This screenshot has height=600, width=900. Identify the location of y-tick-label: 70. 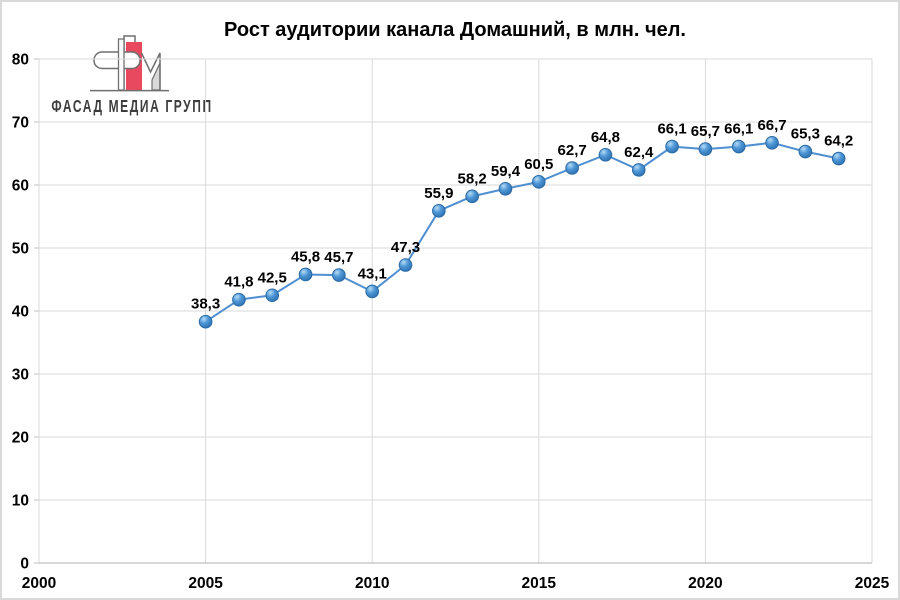
(20, 123).